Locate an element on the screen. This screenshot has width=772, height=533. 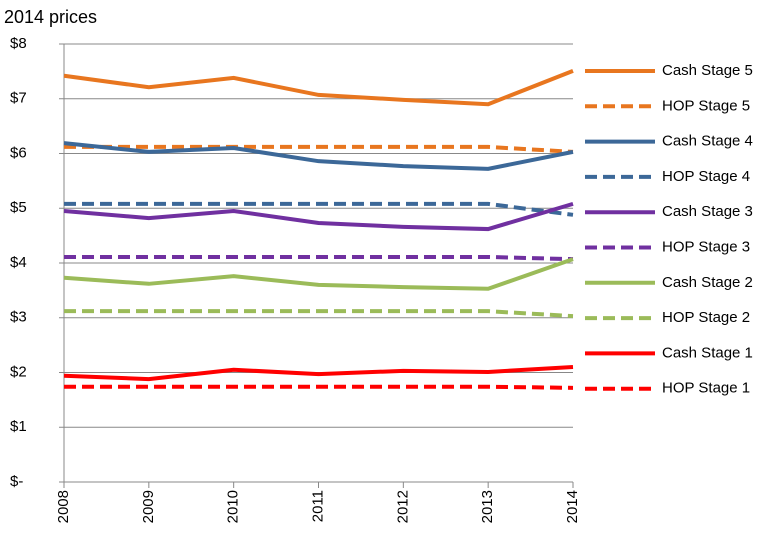
y-tick-label: $8 is located at coordinates (18, 43).